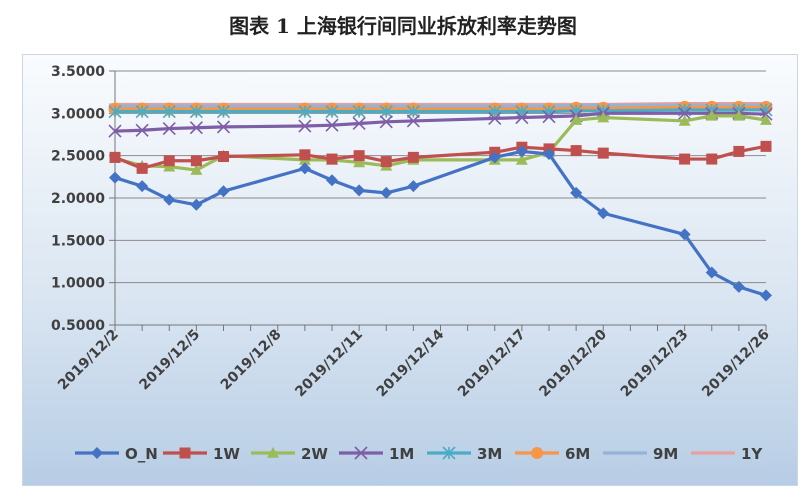  What do you see at coordinates (251, 360) in the screenshot?
I see `x-tick-label: 2019/12/8` at bounding box center [251, 360].